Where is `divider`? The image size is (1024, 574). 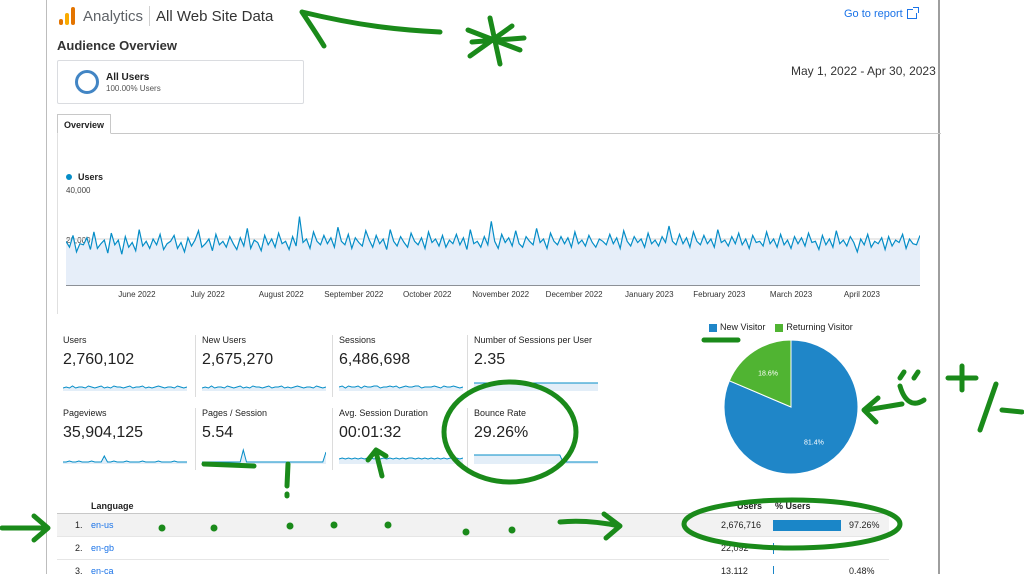 divider is located at coordinates (150, 16).